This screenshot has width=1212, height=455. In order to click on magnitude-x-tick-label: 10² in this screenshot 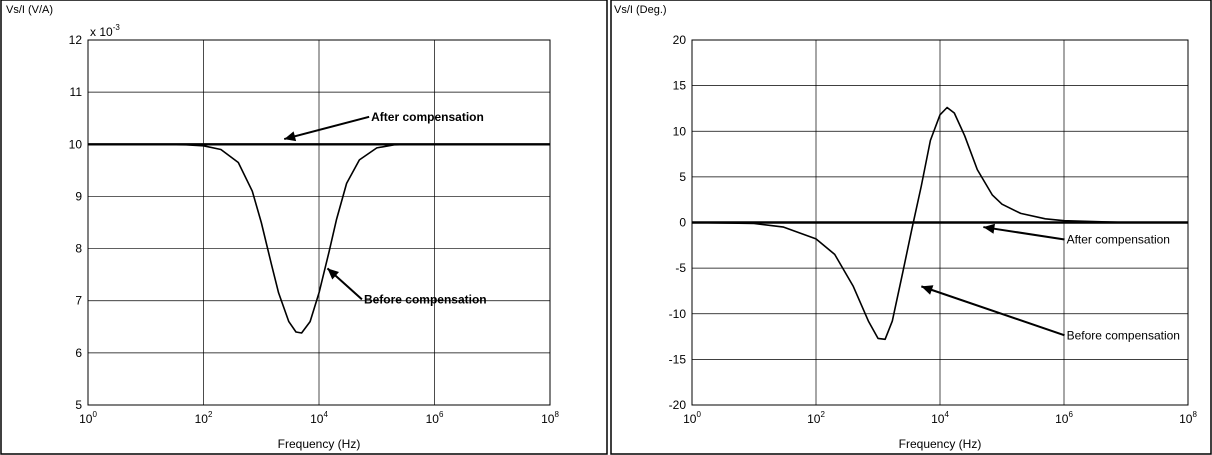, I will do `click(204, 418)`.